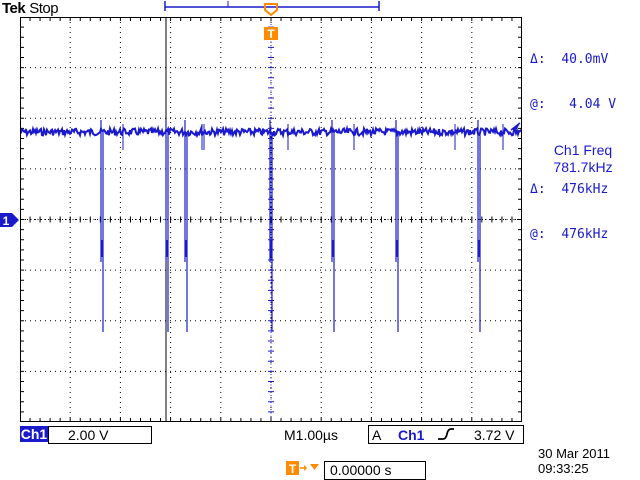  Describe the element at coordinates (585, 189) in the screenshot. I see `freq-delta-value: 476kHz` at that location.